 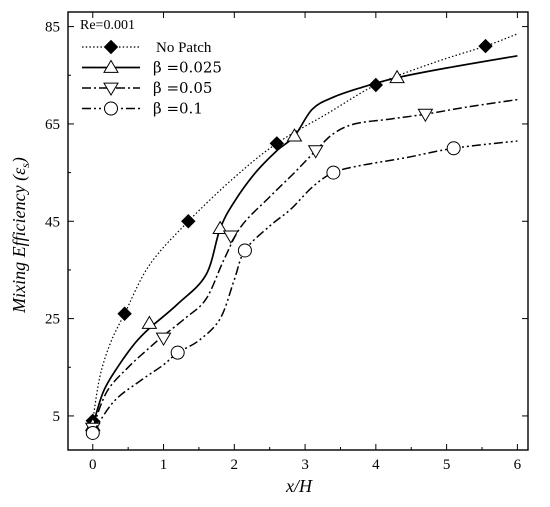 What do you see at coordinates (376, 465) in the screenshot?
I see `x-tick-label: 4` at bounding box center [376, 465].